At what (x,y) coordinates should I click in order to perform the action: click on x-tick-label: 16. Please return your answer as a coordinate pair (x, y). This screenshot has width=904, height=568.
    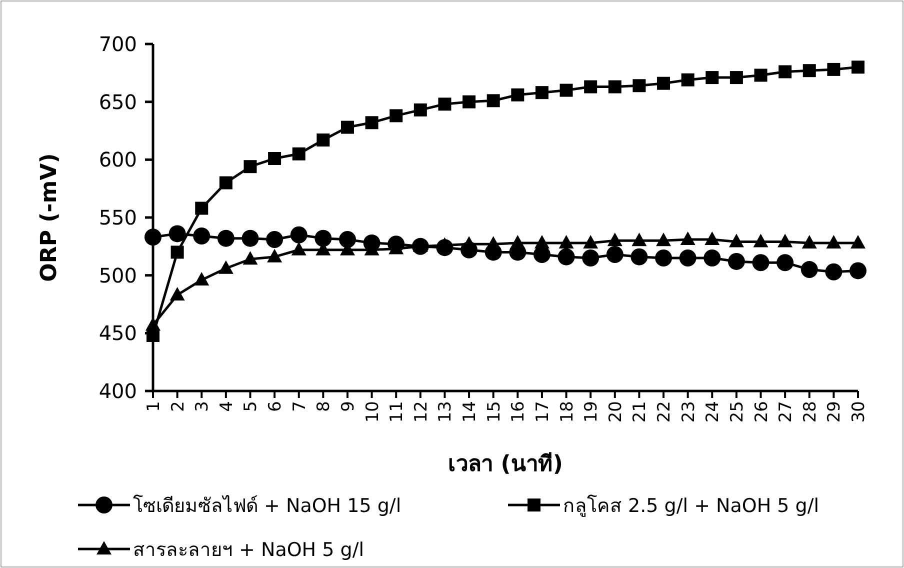
    Looking at the image, I should click on (518, 412).